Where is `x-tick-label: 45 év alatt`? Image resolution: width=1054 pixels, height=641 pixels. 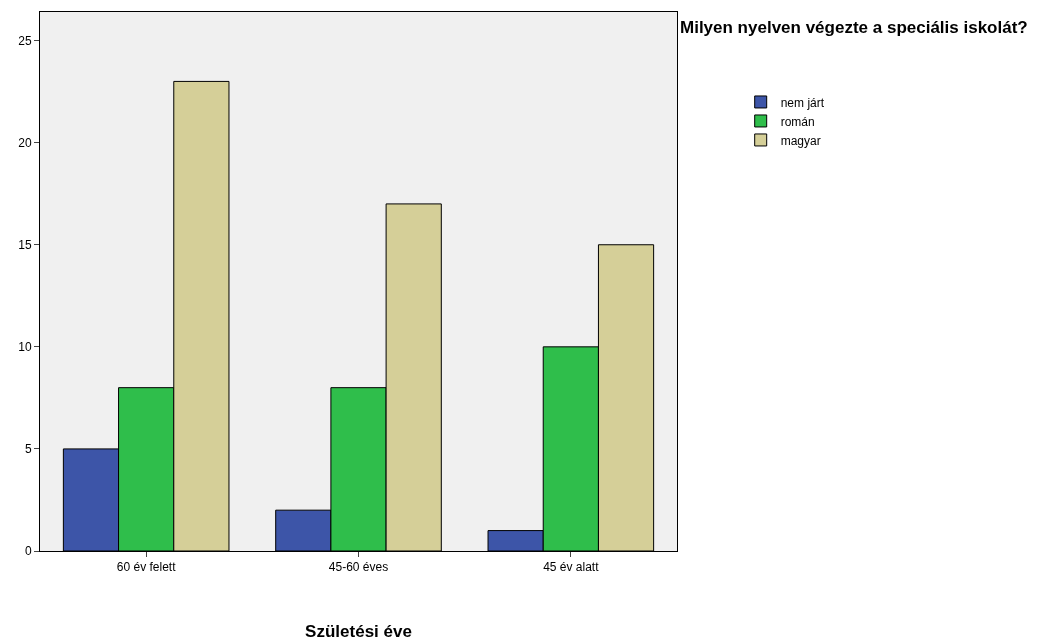 x-tick-label: 45 év alatt is located at coordinates (571, 567).